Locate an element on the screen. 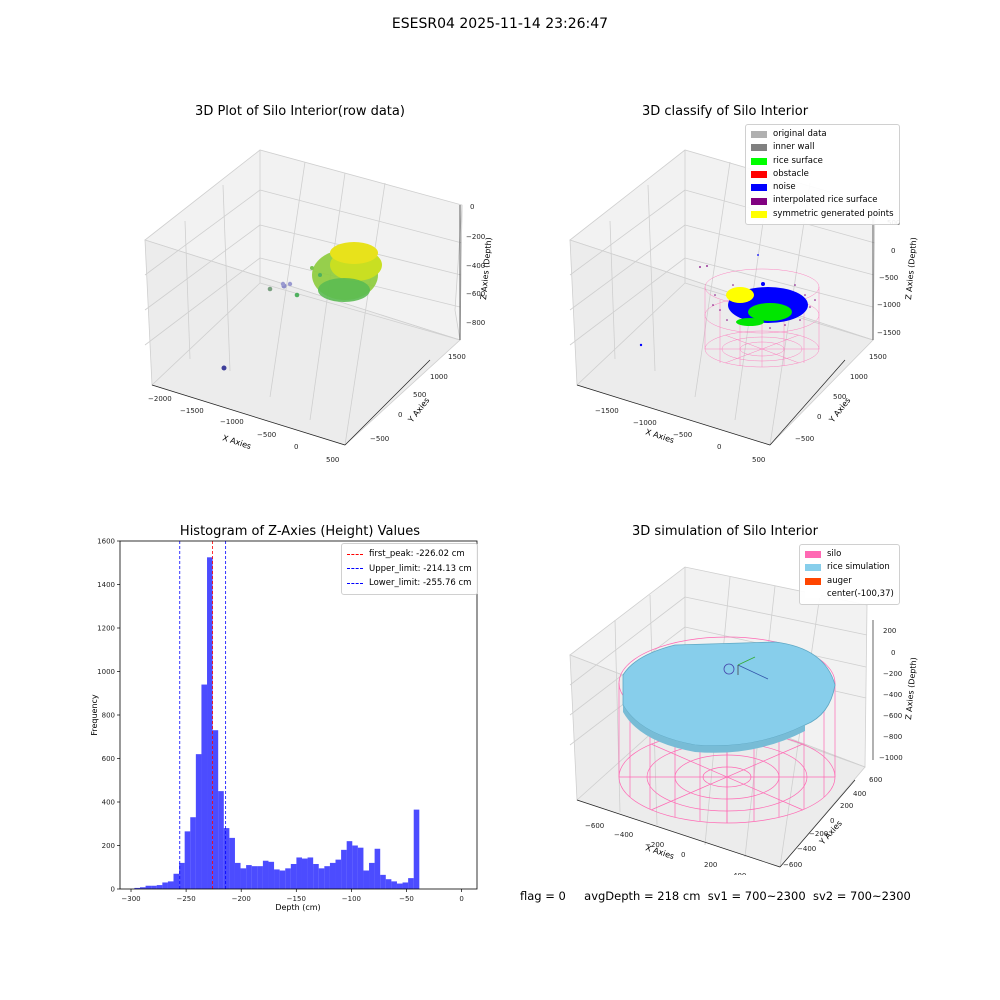 The image size is (1000, 1000). legend-entry: original data is located at coordinates (822, 134).